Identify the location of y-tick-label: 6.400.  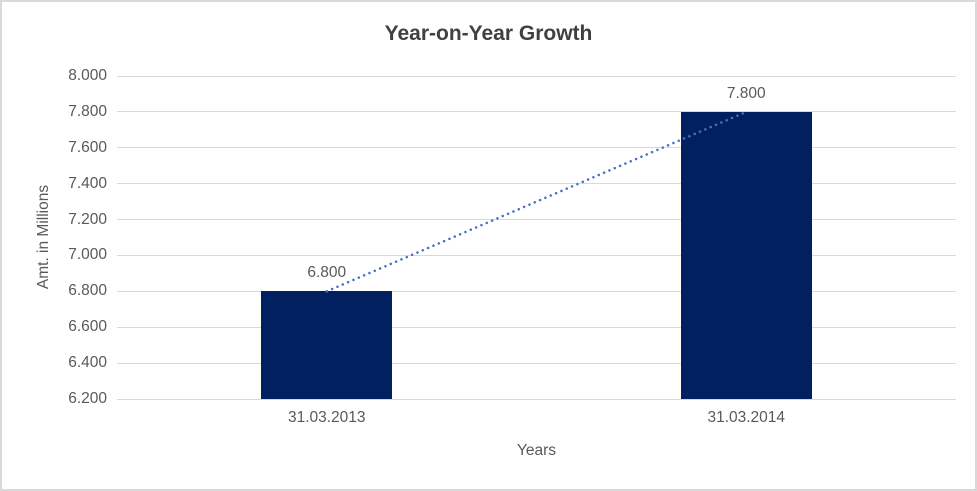
(87, 363).